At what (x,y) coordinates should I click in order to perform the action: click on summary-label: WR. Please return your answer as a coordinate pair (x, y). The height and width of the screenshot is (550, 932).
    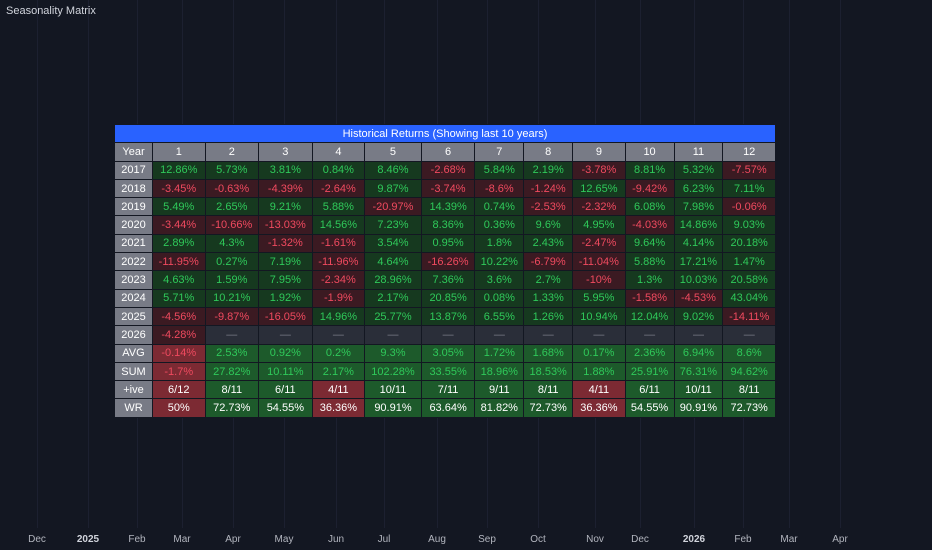
    Looking at the image, I should click on (133, 408).